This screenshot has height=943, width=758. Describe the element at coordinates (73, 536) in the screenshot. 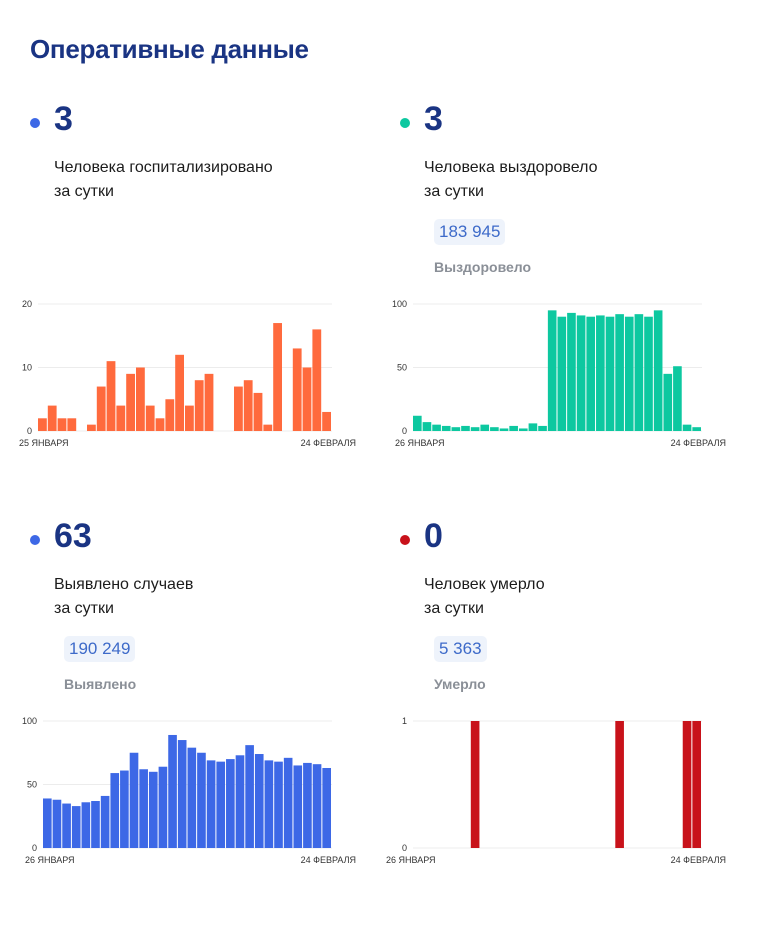

I see `daily-value: 63` at that location.